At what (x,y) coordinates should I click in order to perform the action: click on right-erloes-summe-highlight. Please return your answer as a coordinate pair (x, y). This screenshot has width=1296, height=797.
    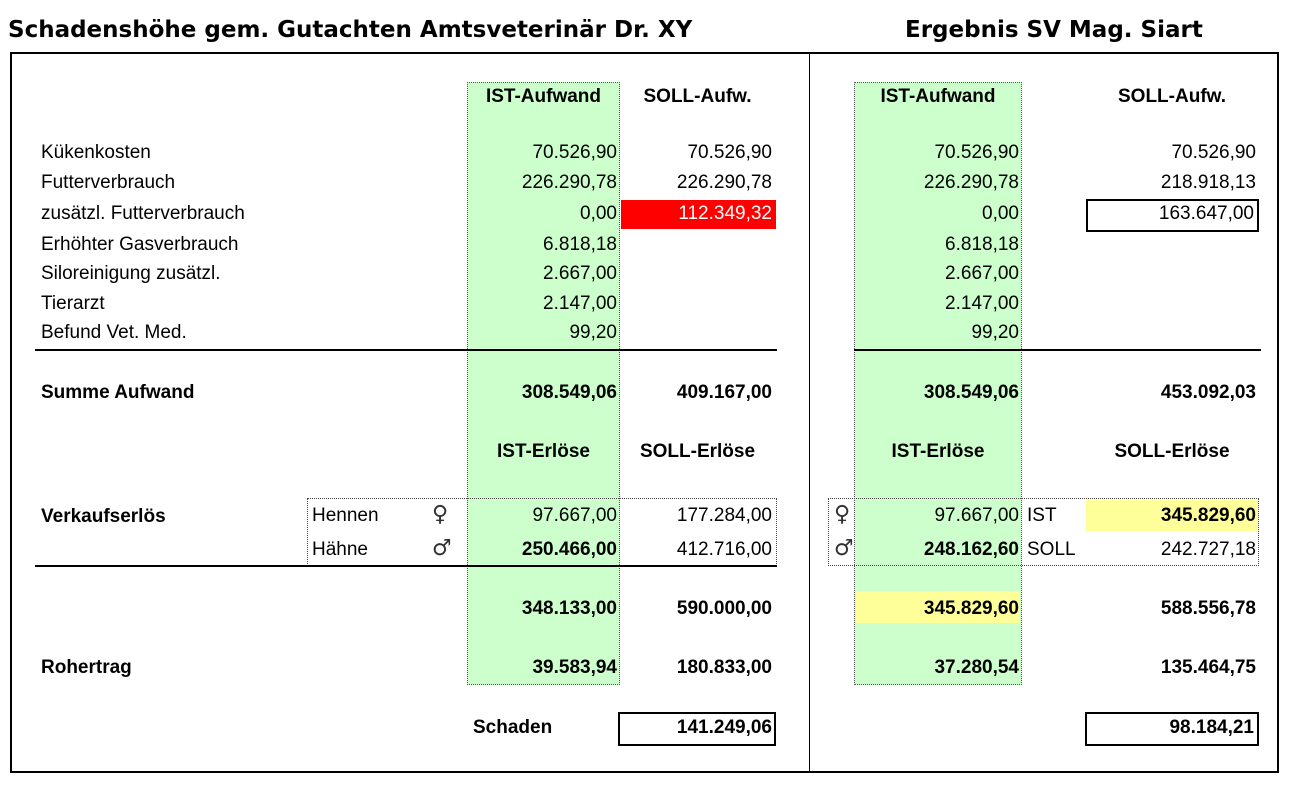
    Looking at the image, I should click on (938, 607).